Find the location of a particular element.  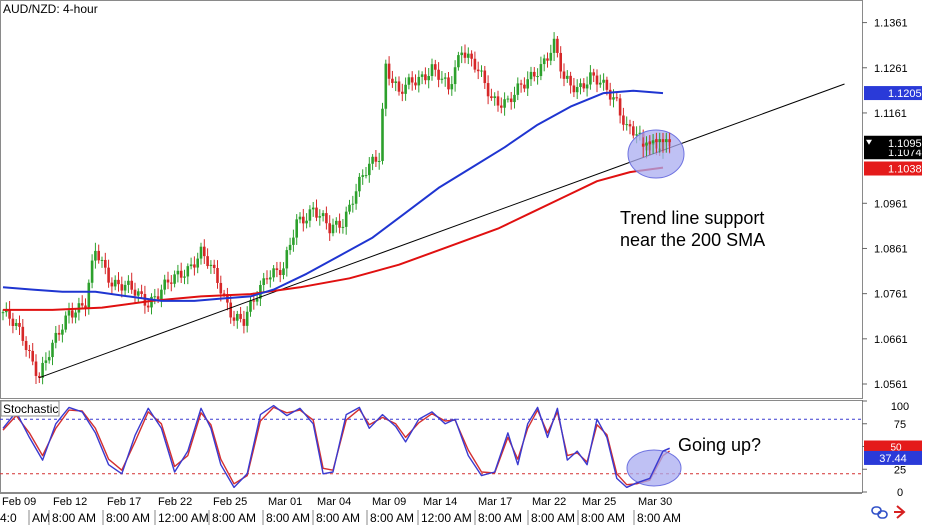

time-label: 8:00 AM is located at coordinates (338, 518).